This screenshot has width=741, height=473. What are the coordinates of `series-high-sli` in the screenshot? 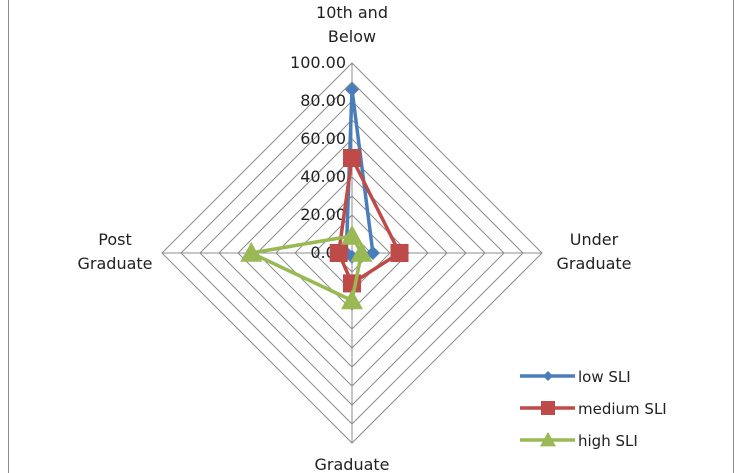 It's located at (306, 267).